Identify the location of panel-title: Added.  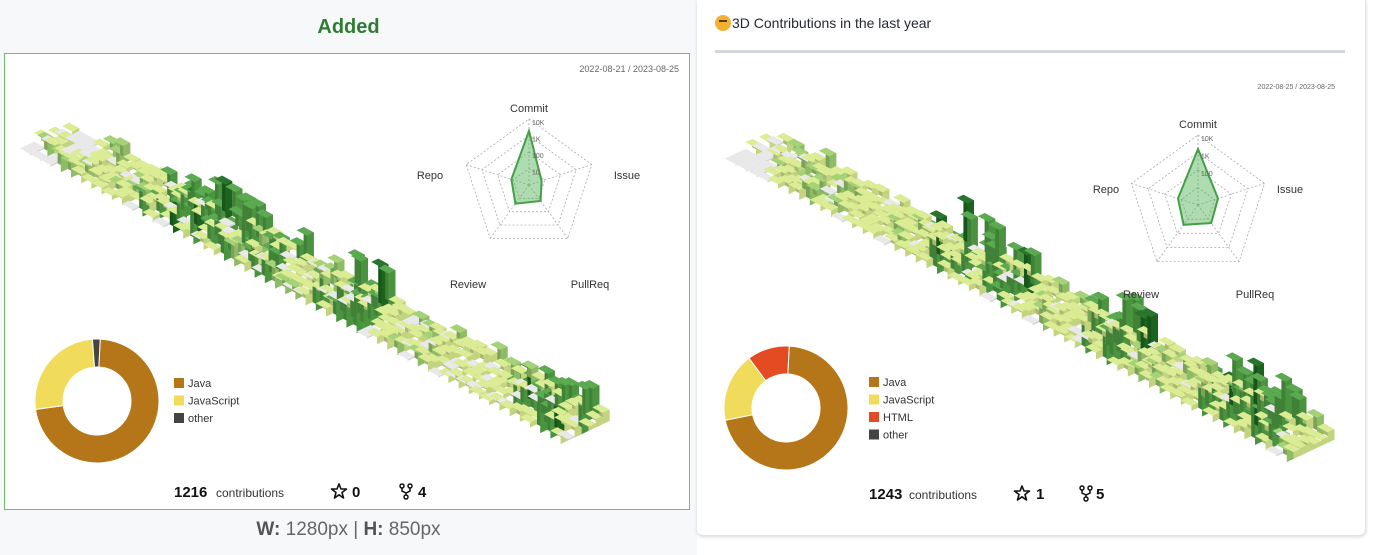
(348, 27).